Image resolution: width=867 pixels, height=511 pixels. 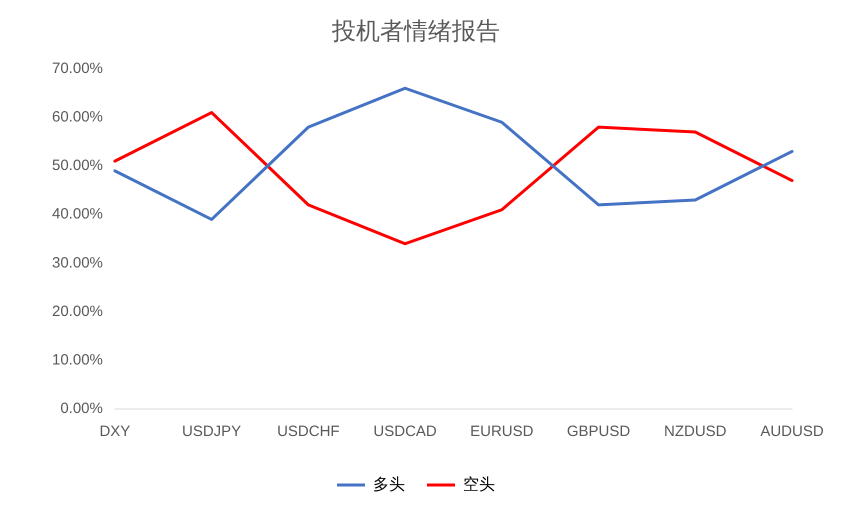 What do you see at coordinates (77, 165) in the screenshot?
I see `y-tick-label: 50.00%` at bounding box center [77, 165].